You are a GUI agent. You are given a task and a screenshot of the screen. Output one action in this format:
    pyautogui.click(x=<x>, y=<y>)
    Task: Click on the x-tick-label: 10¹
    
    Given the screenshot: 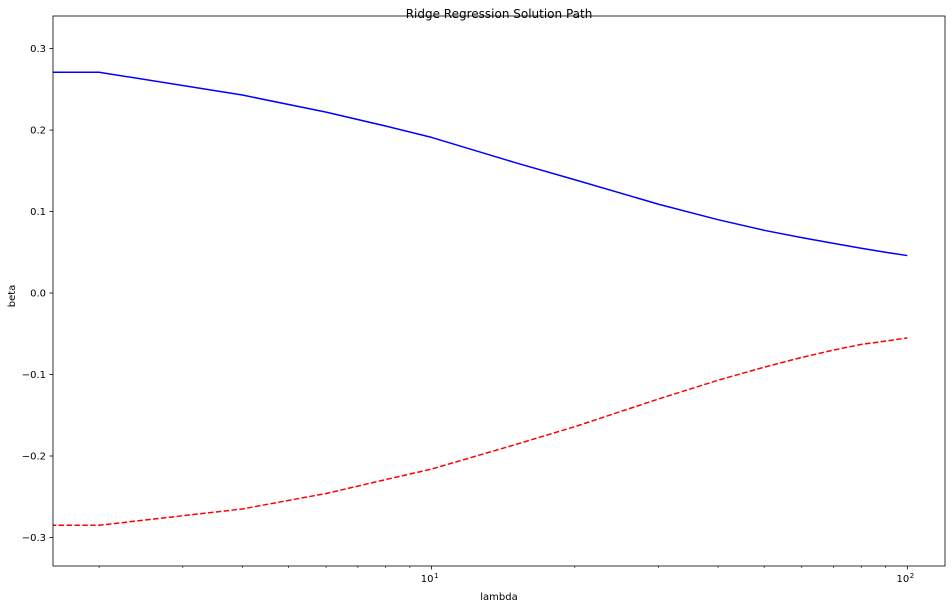 What is the action you would take?
    pyautogui.click(x=430, y=578)
    